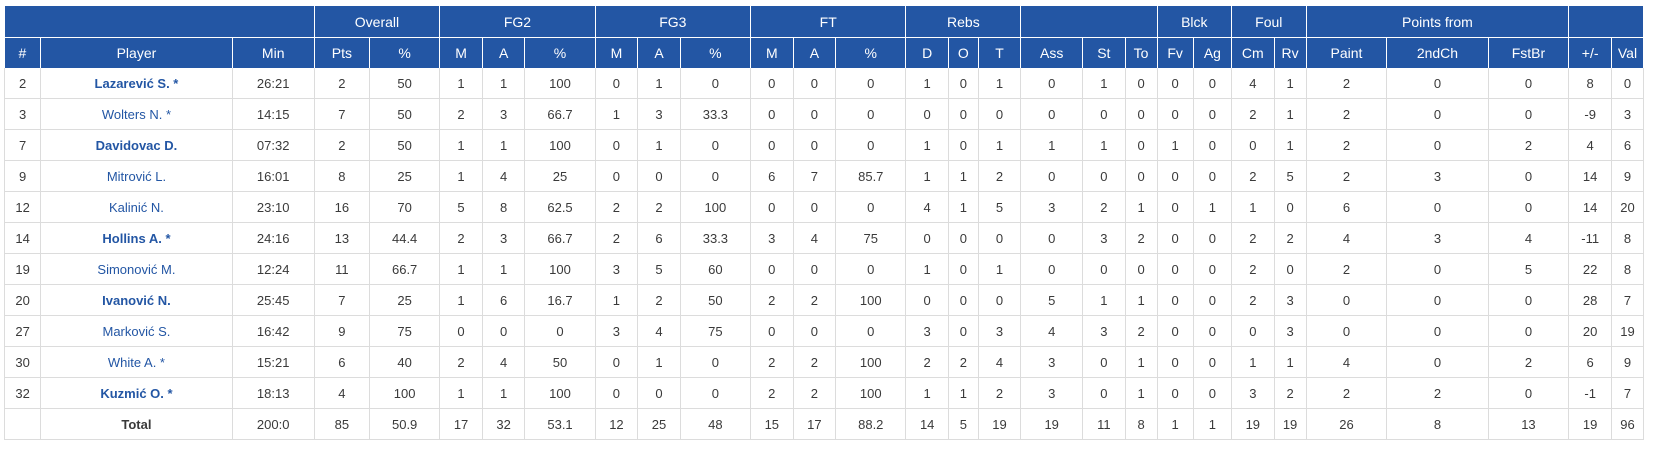 The height and width of the screenshot is (454, 1655). What do you see at coordinates (1175, 52) in the screenshot?
I see `column-header: Fv` at bounding box center [1175, 52].